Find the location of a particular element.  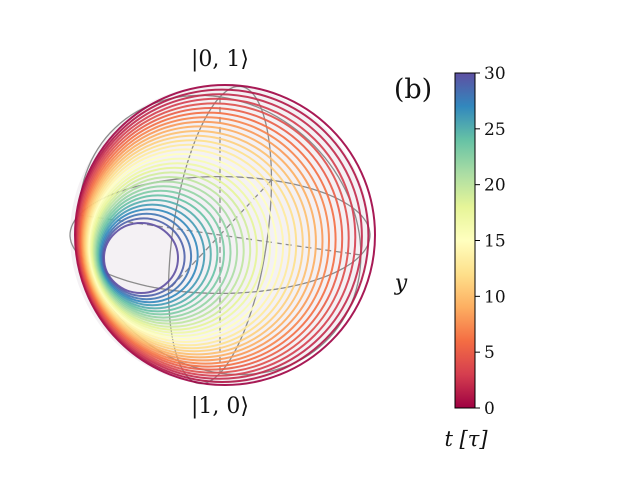

colorbar-tick-label: 15 is located at coordinates (495, 242).